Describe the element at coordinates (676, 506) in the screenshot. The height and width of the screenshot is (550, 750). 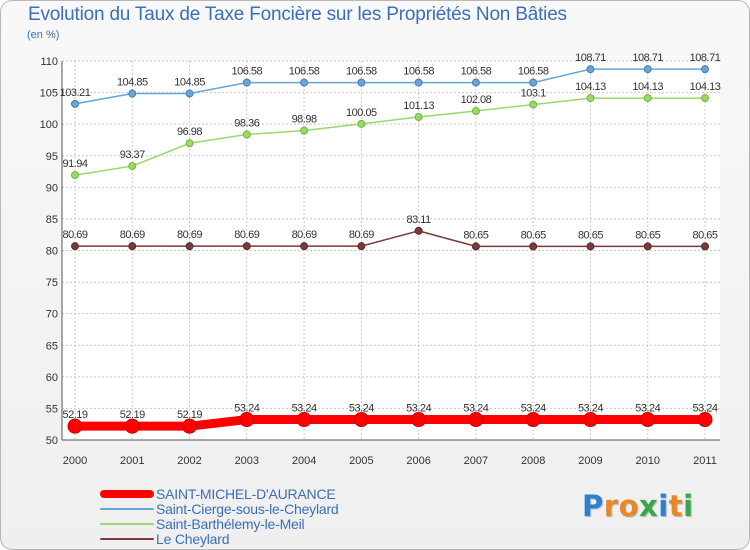
I see `logo-letter: t` at that location.